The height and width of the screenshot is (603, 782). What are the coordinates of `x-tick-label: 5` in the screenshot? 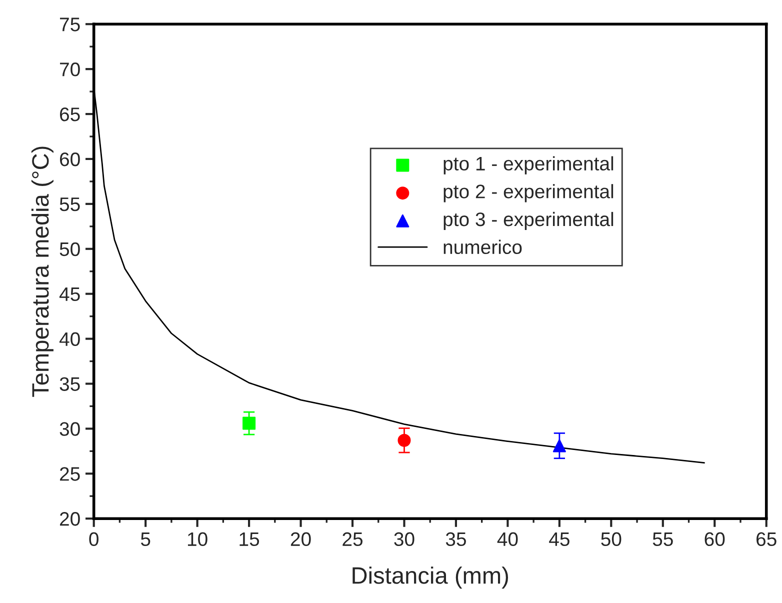 It's located at (145, 539).